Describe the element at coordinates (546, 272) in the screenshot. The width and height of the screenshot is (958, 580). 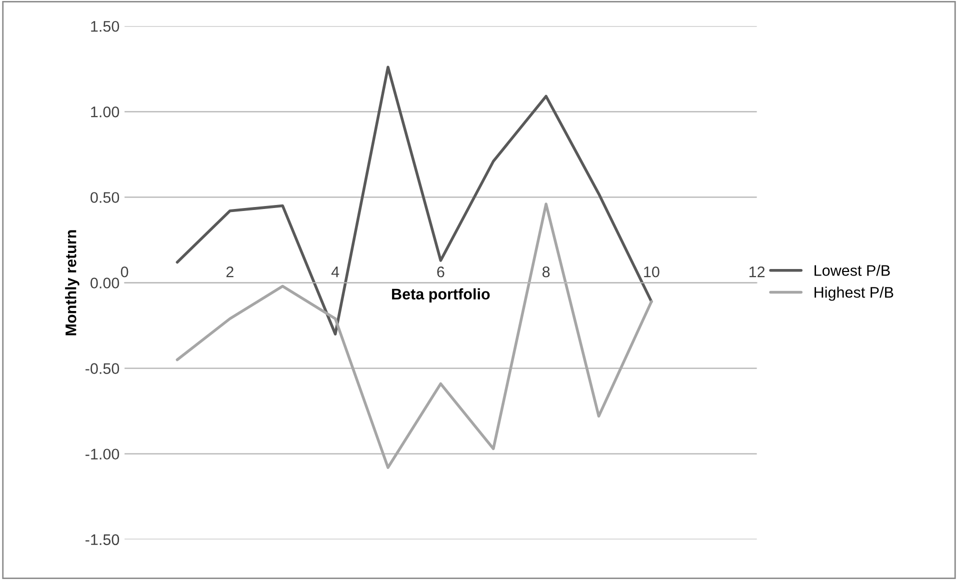
I see `x-tick-label: 8` at that location.